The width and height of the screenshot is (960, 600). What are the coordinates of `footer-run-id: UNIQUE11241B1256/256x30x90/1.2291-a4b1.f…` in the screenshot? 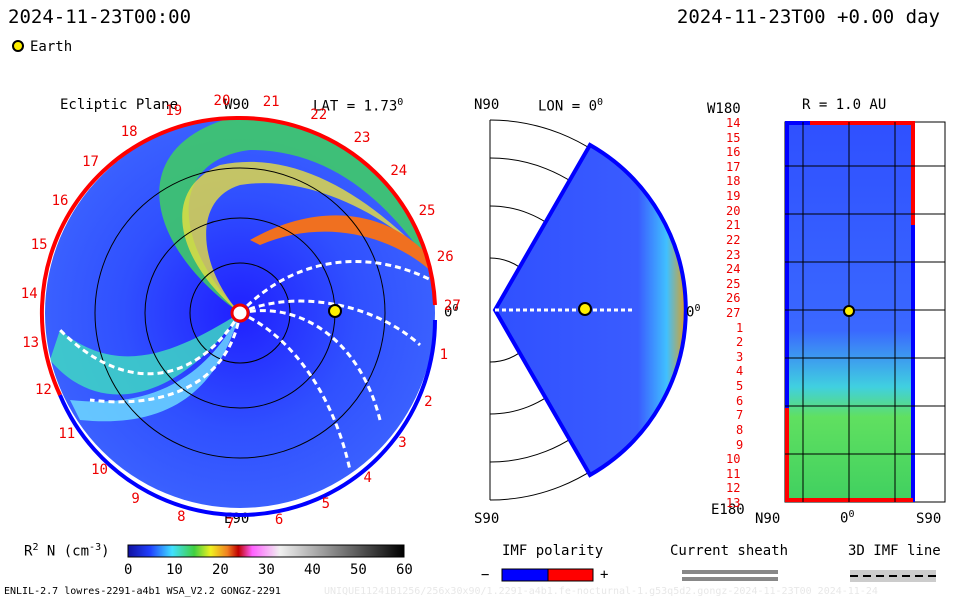 It's located at (601, 591).